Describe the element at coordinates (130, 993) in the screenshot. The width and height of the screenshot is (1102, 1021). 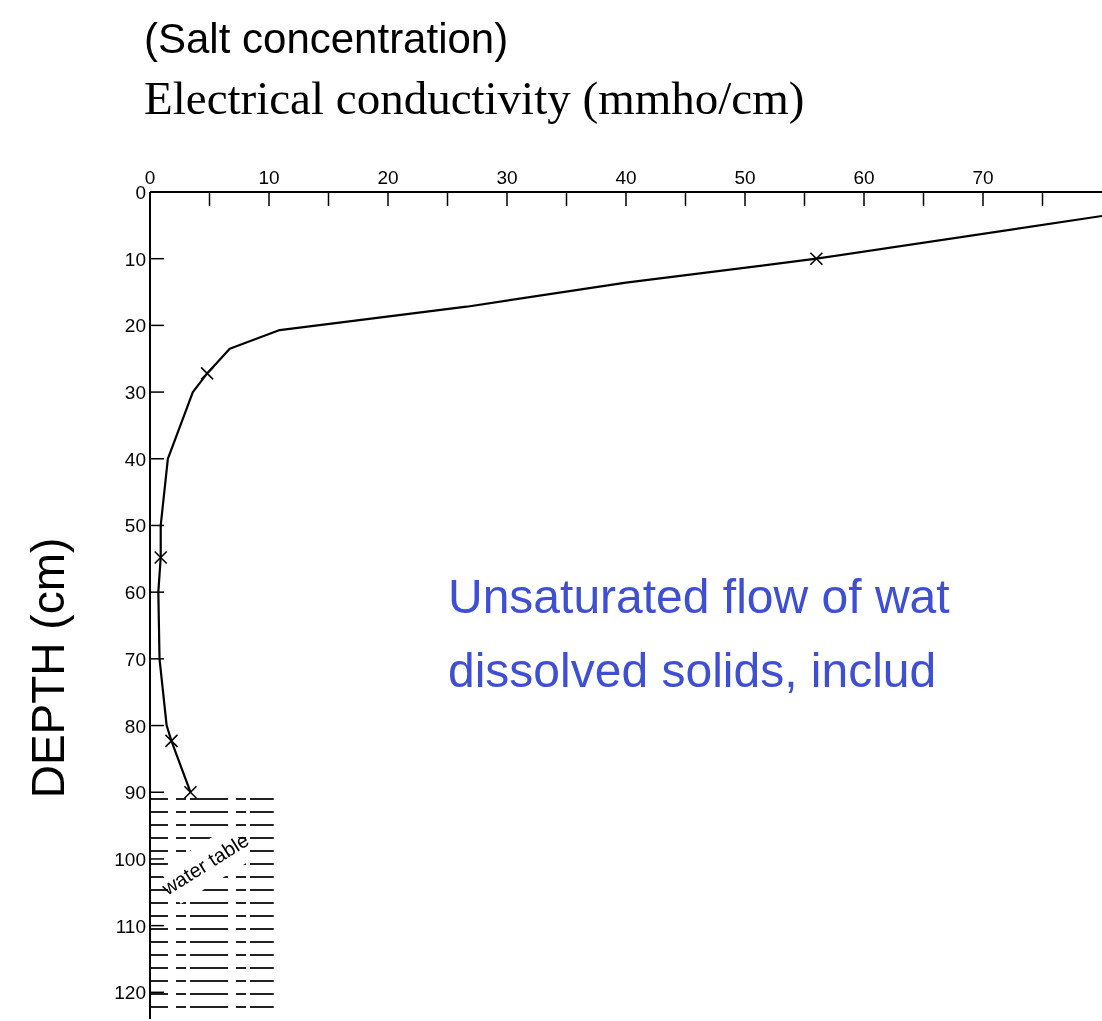
I see `y-tick-label: 120` at that location.